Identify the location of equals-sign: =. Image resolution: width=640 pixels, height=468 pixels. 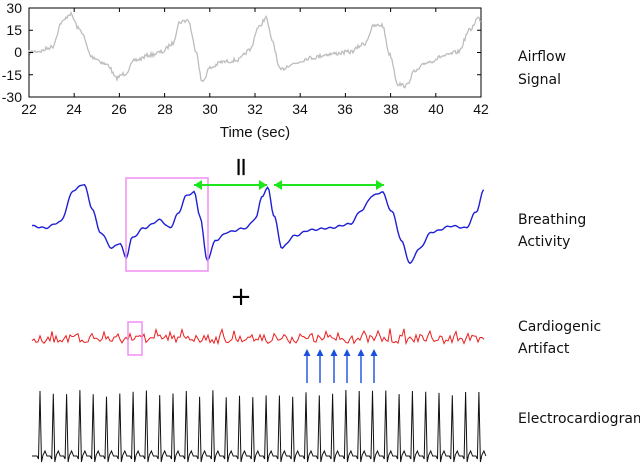
(241, 167).